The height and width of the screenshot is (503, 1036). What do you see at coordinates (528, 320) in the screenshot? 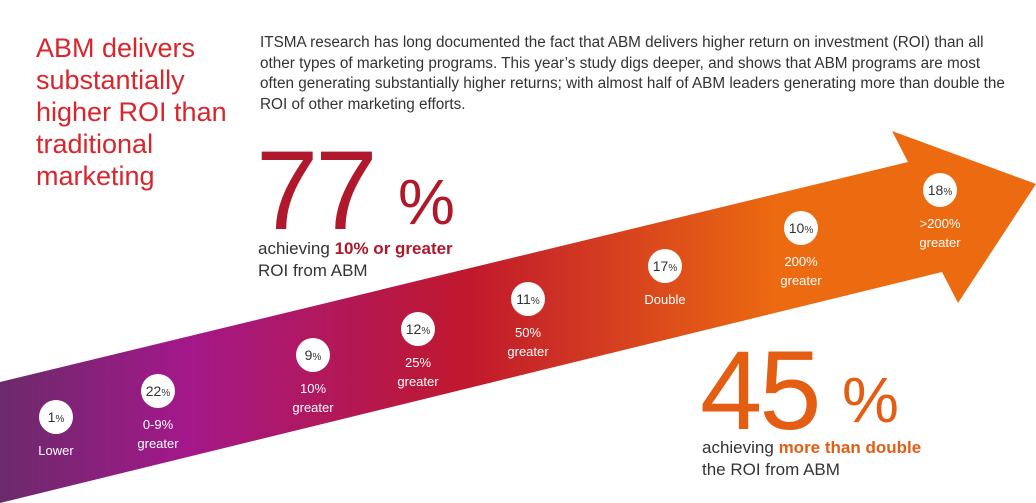
I see `data-point-5: 11% 50% greater` at bounding box center [528, 320].